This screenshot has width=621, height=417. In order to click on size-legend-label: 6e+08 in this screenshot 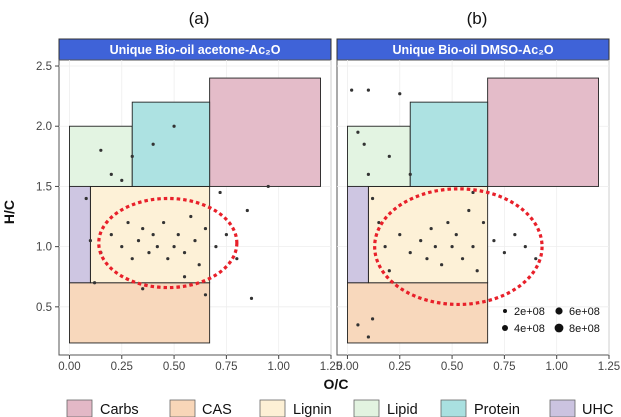, I will do `click(584, 312)`.